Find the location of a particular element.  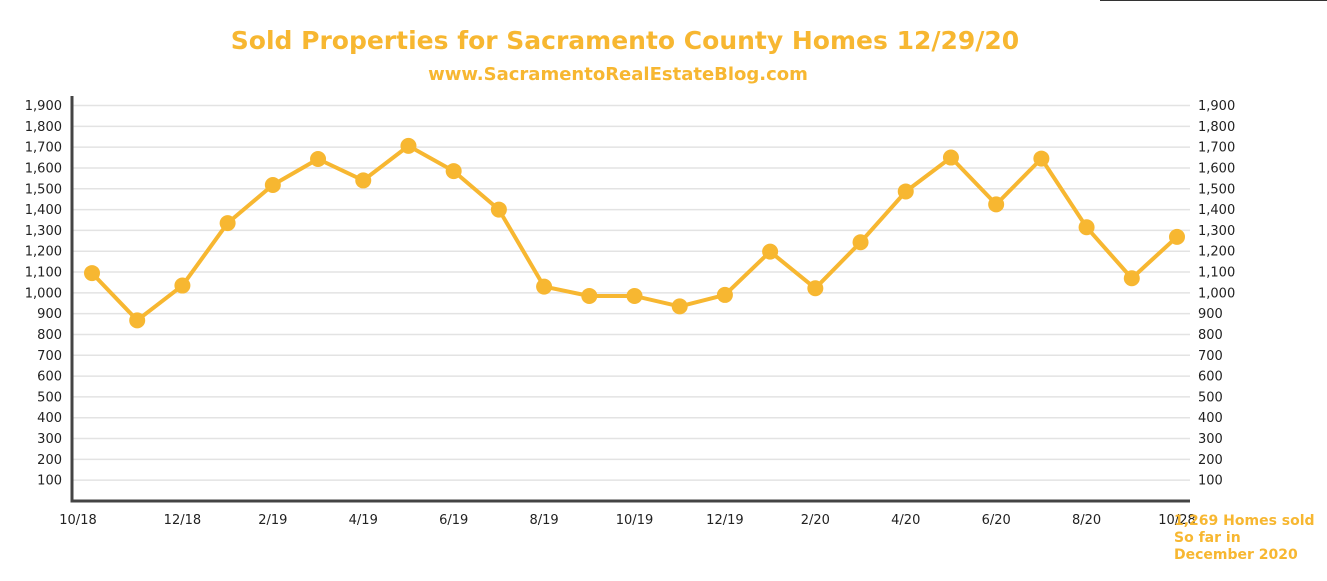

annotation-line-2: So far in is located at coordinates (1207, 538).